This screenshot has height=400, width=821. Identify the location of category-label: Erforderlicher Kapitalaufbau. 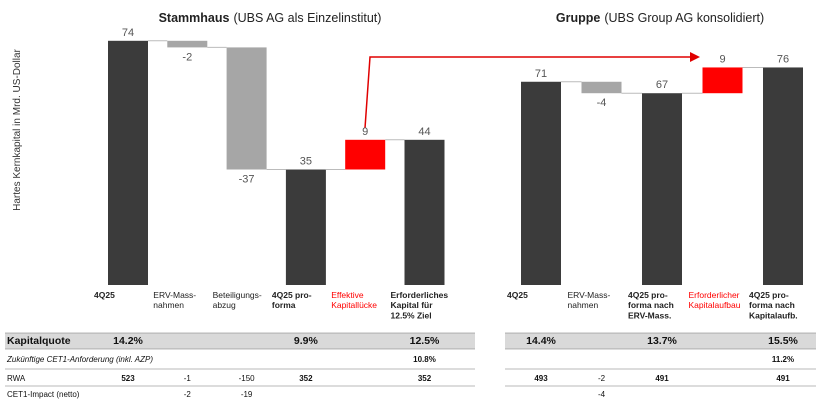
(715, 300).